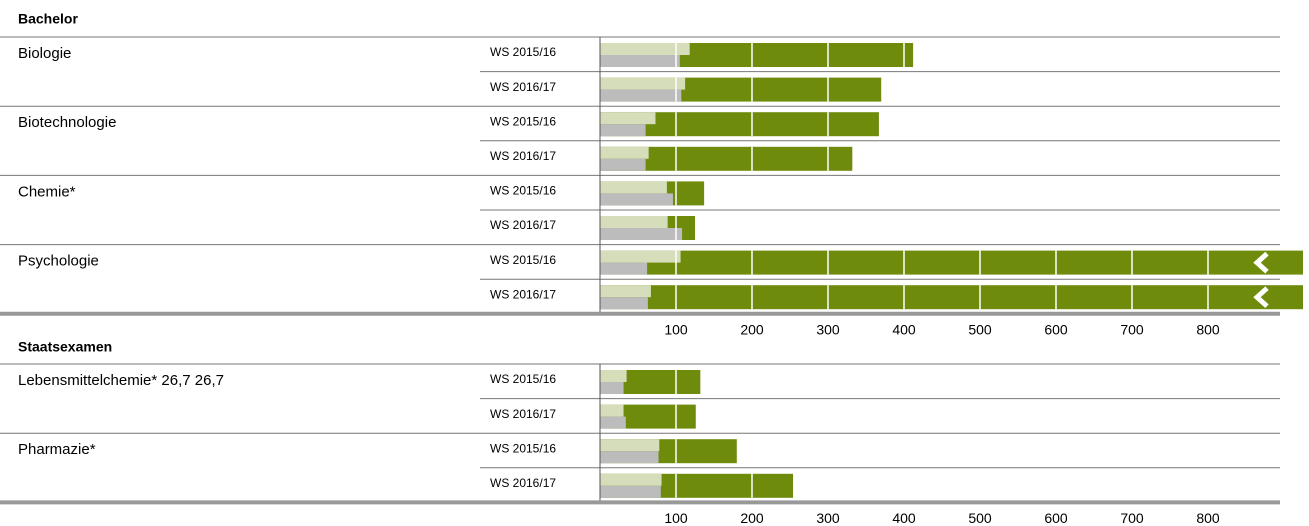 This screenshot has height=526, width=1309. What do you see at coordinates (47, 191) in the screenshot?
I see `group-label: Chemie*` at bounding box center [47, 191].